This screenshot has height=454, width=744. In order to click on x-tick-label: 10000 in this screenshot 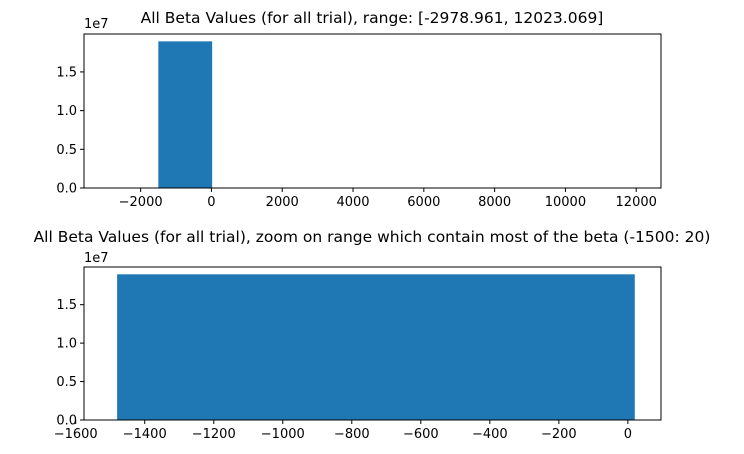, I will do `click(565, 202)`.